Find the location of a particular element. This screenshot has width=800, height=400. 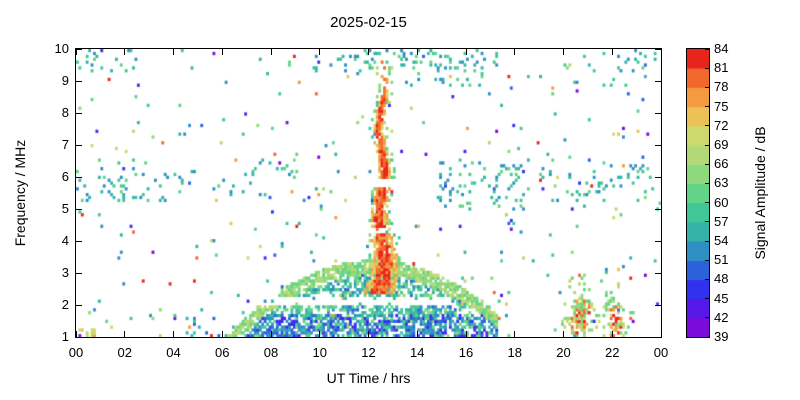

colorbar-canvas is located at coordinates (698, 193).